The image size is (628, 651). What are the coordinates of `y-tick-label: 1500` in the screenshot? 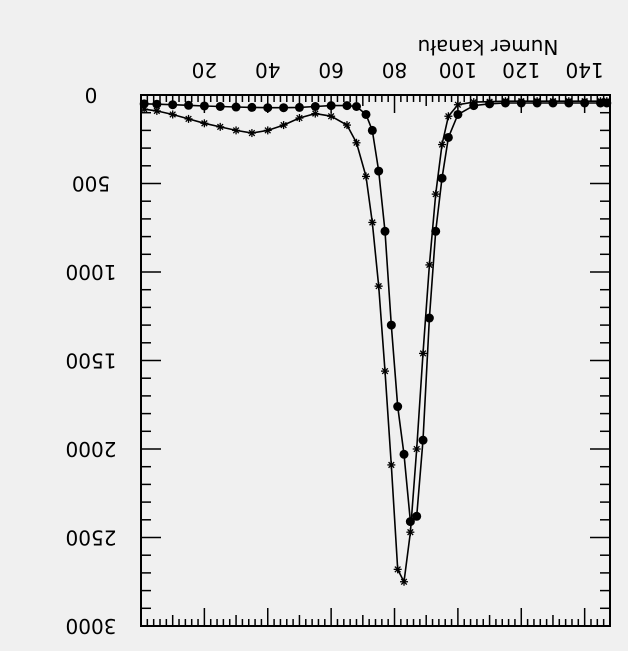 It's located at (91, 361).